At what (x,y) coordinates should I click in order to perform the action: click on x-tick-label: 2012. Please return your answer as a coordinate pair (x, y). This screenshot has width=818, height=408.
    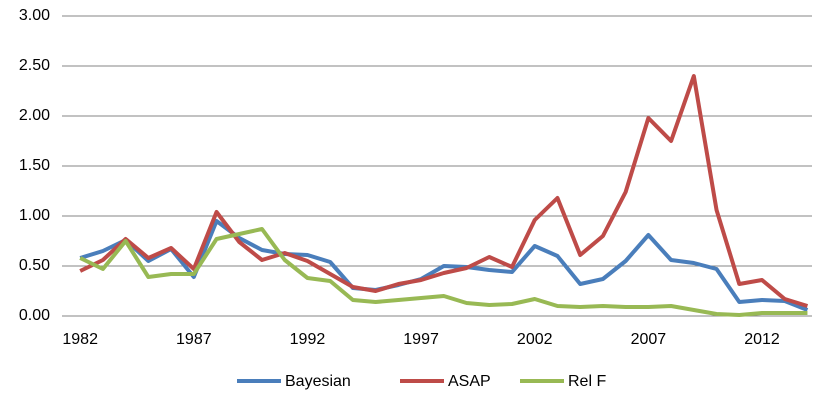
    Looking at the image, I should click on (762, 339).